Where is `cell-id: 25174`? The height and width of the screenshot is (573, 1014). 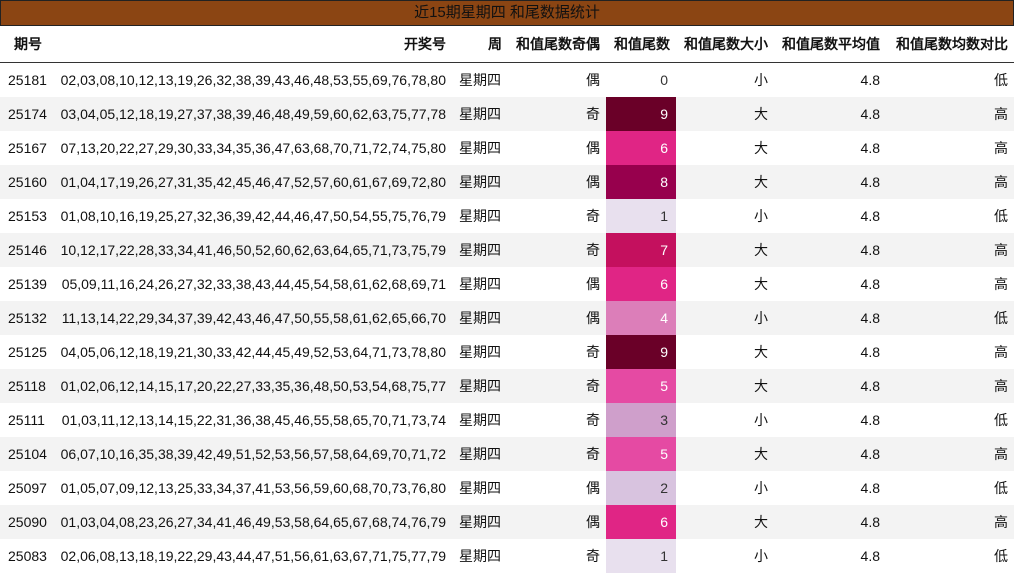
cell-id: 25174 is located at coordinates (28, 114).